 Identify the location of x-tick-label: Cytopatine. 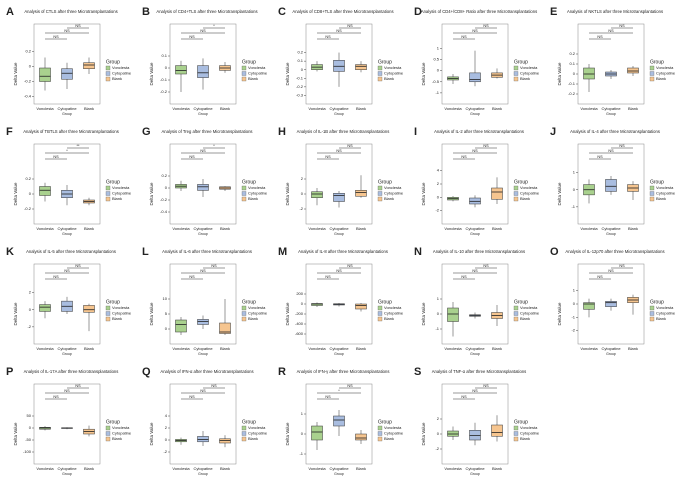
(611, 348).